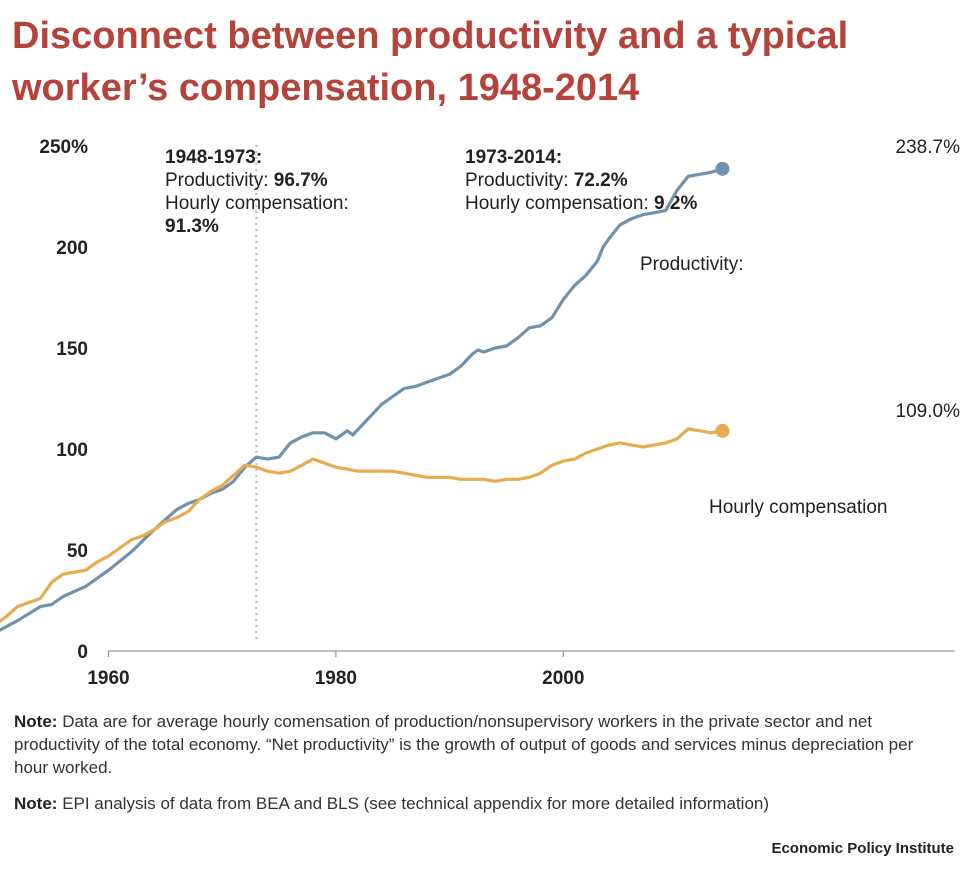 This screenshot has width=980, height=871. I want to click on x-tick-label-1960: 1960, so click(108, 678).